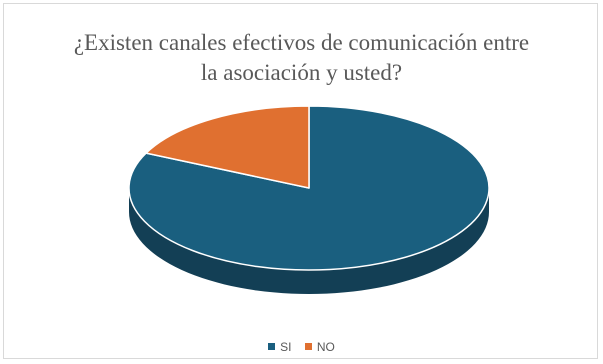 This screenshot has width=603, height=364. I want to click on chart-title-line-2: la asociación y usted?, so click(301, 72).